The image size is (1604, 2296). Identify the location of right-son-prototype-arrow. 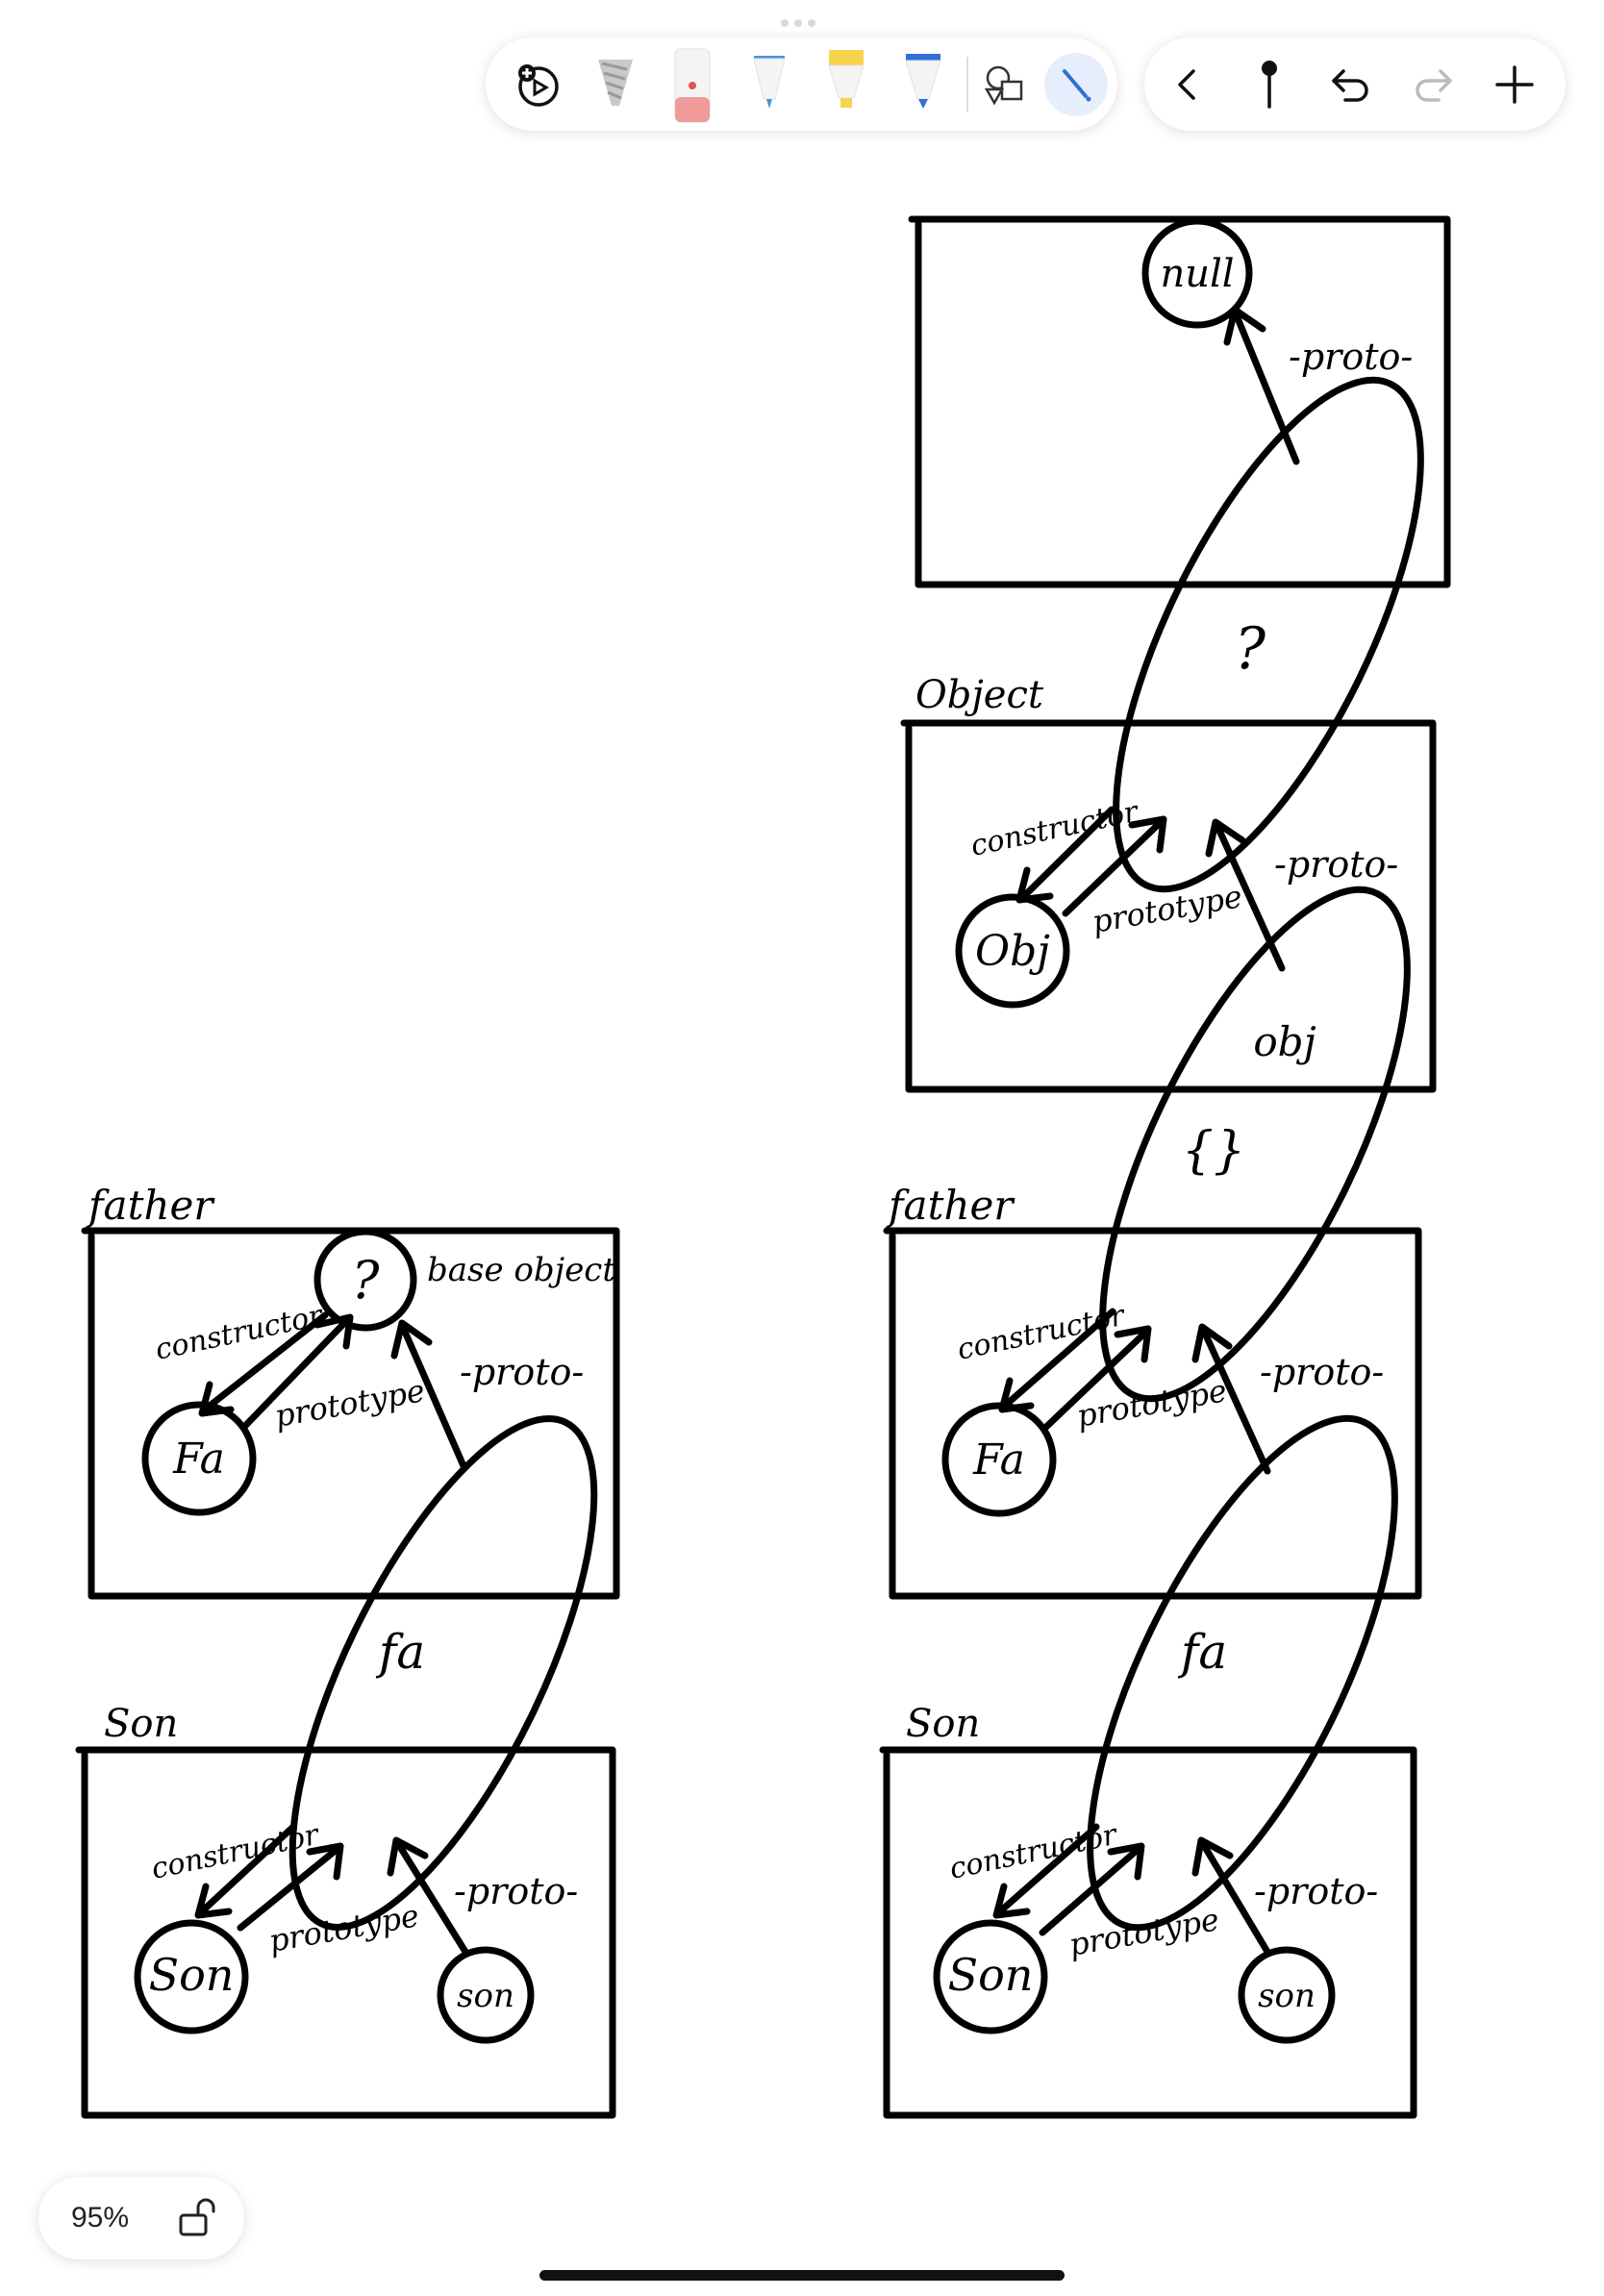
(1092, 1889).